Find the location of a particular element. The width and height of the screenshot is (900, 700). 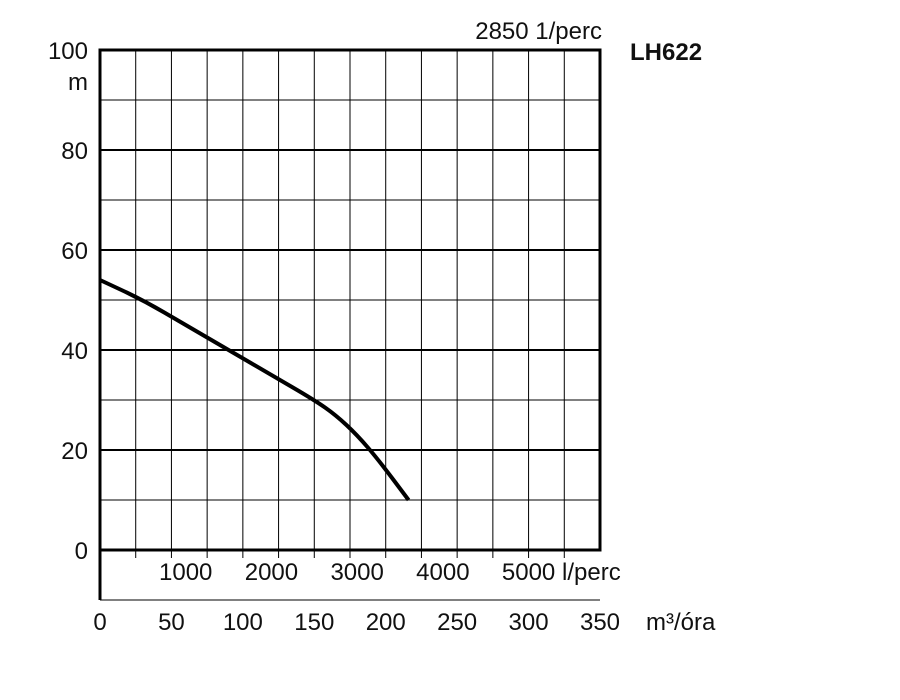

x-tick-label: 0 is located at coordinates (99, 622).